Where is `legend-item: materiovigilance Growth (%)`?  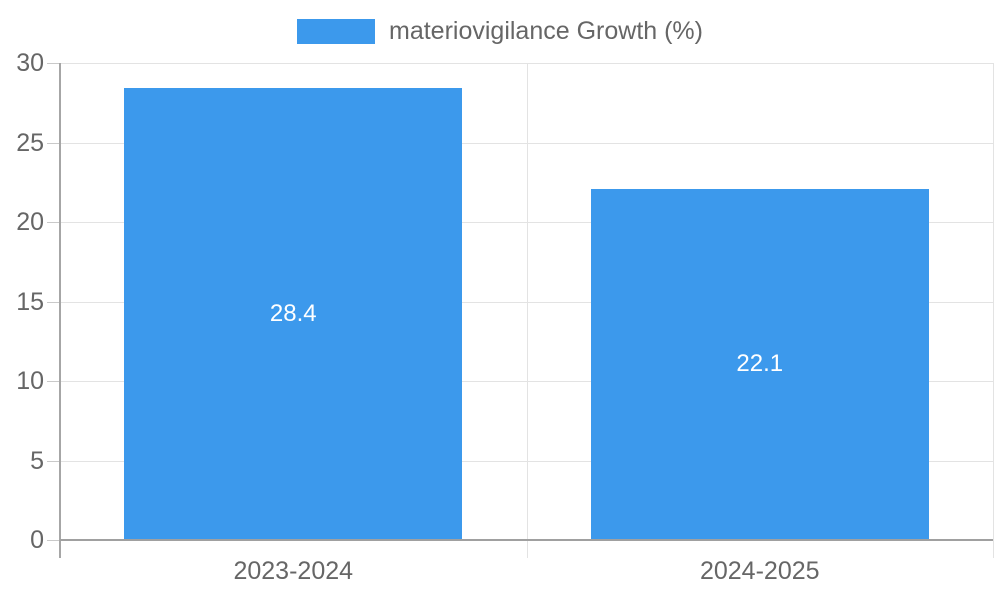
legend-item: materiovigilance Growth (%) is located at coordinates (500, 31).